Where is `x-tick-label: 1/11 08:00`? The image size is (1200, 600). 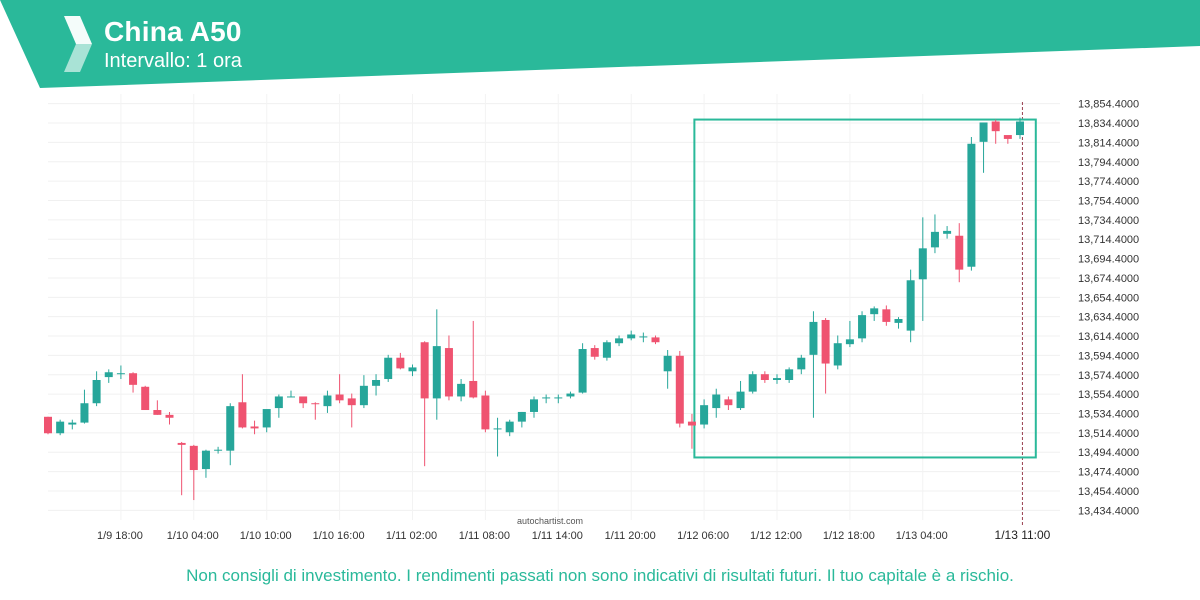
x-tick-label: 1/11 08:00 is located at coordinates (484, 536).